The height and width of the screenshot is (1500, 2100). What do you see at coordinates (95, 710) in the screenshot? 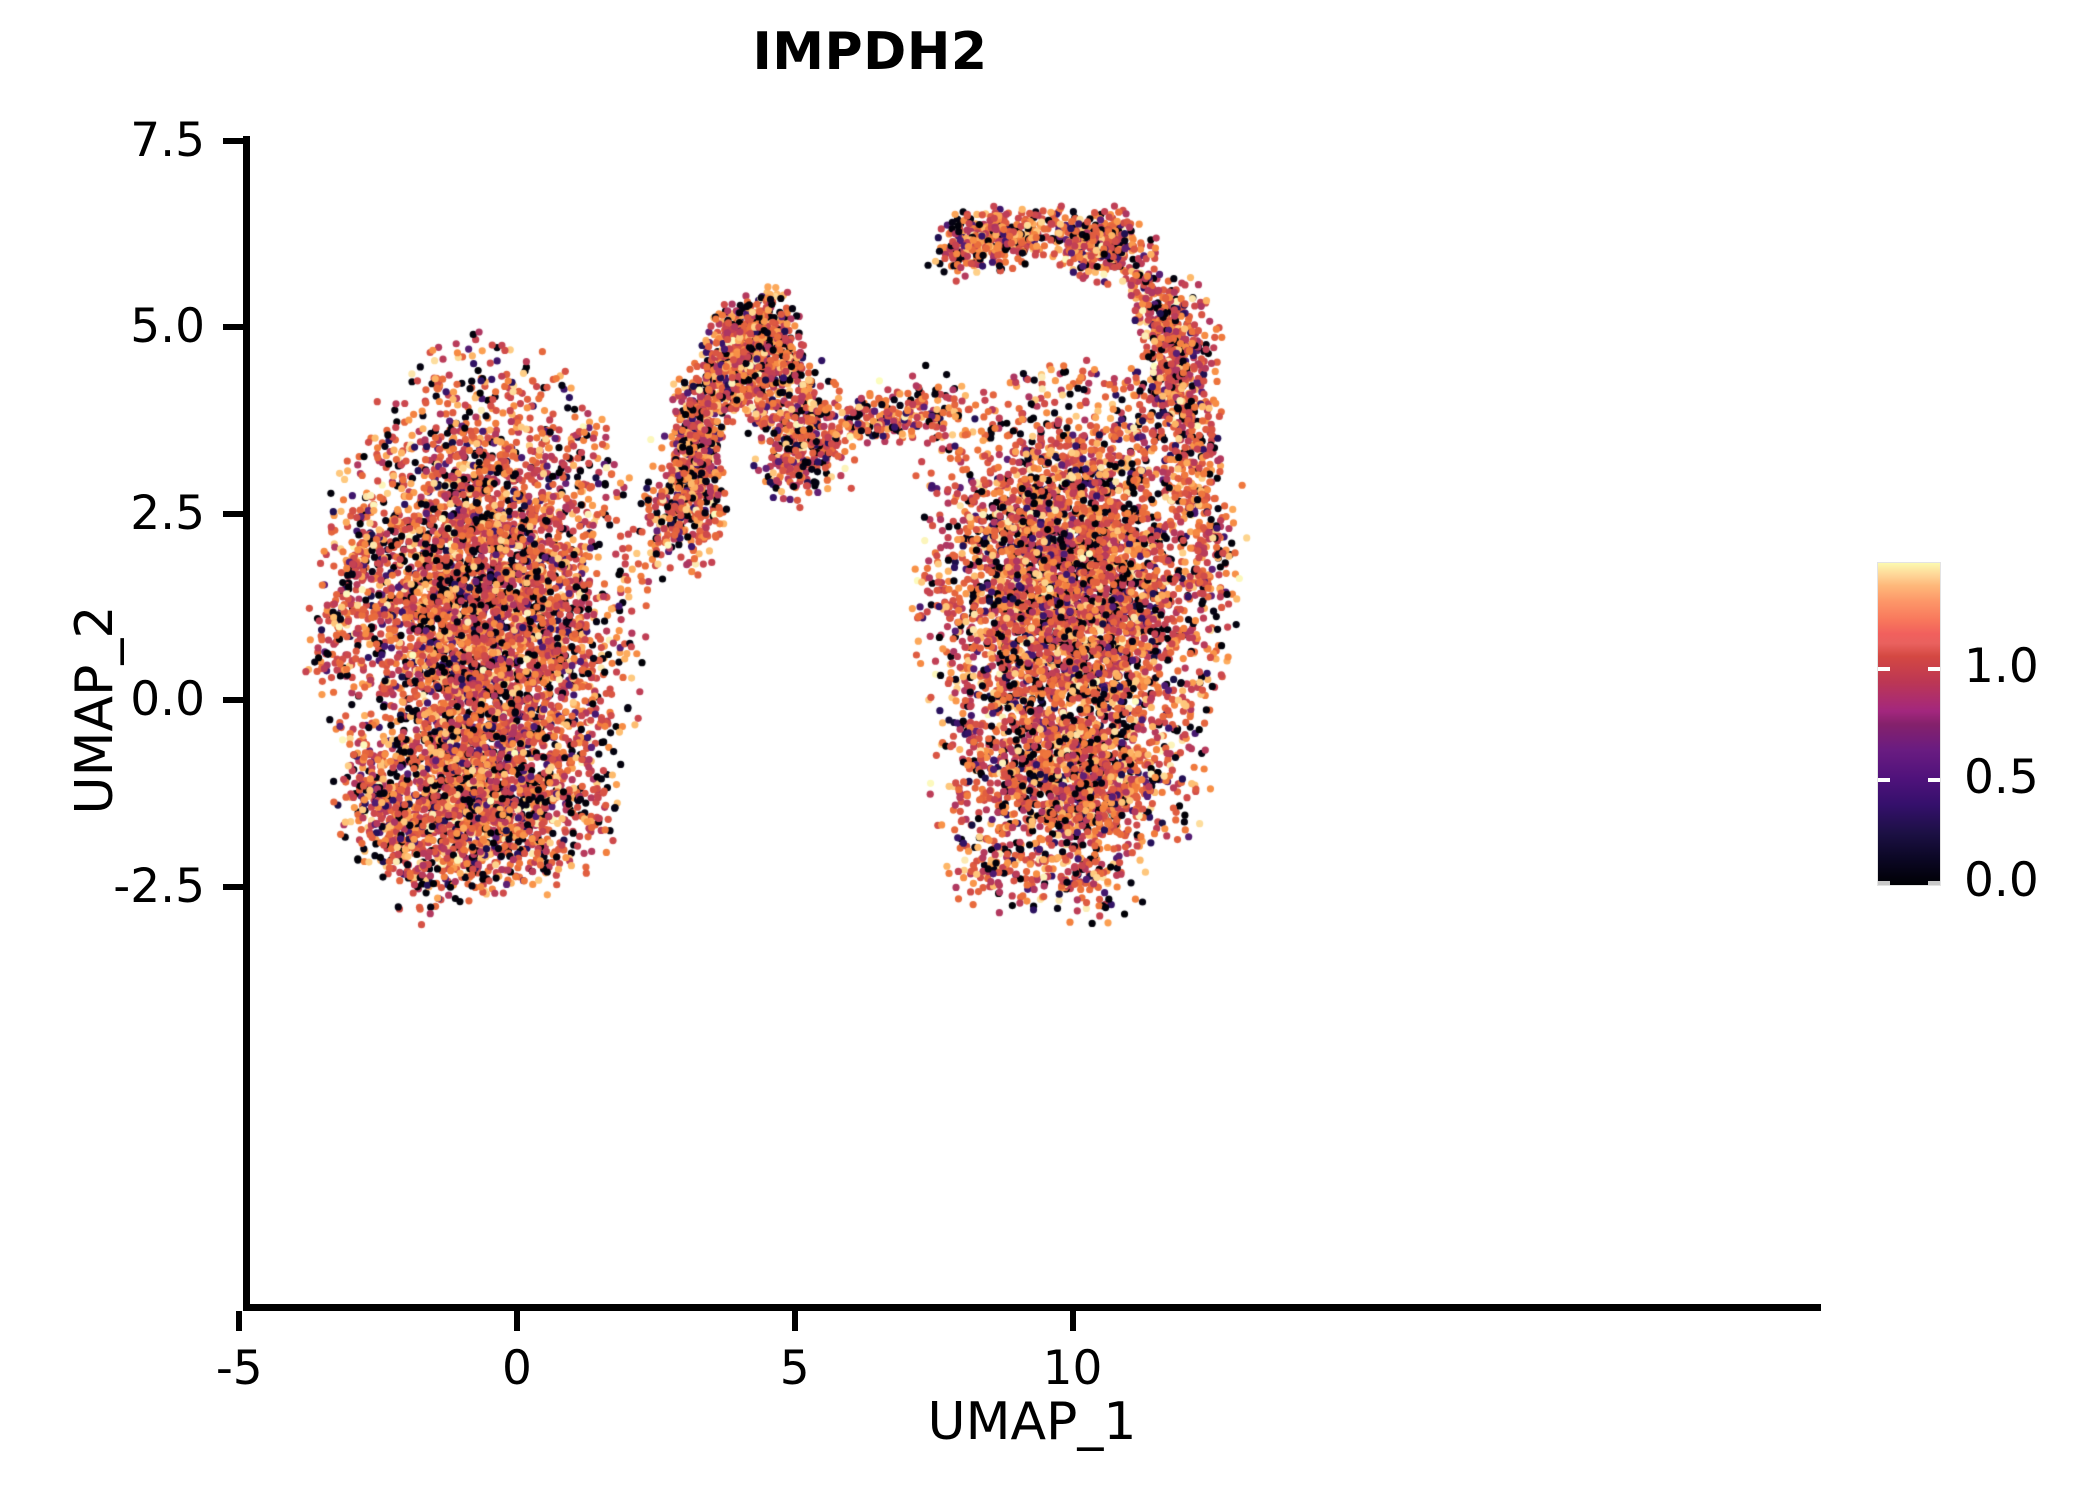
I see `y-axis-label: UMAP_2` at bounding box center [95, 710].